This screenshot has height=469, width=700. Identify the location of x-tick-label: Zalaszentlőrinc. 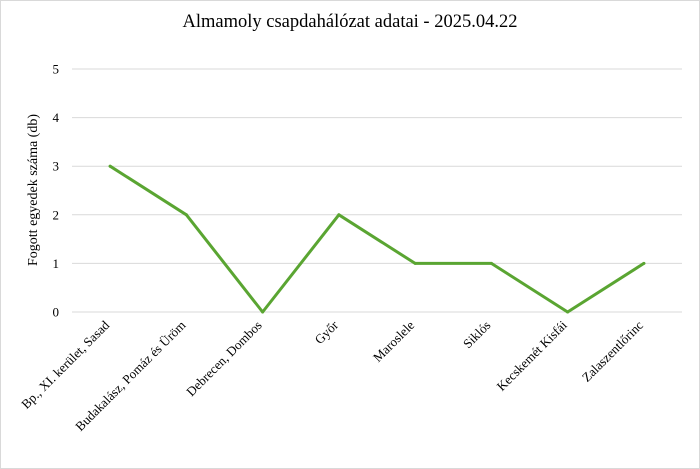
(612, 350).